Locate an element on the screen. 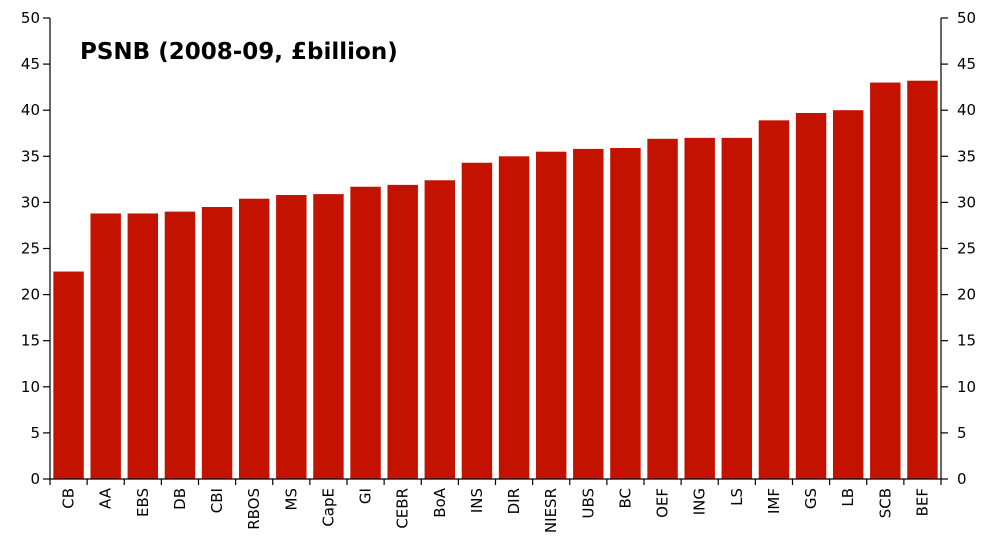 Image resolution: width=984 pixels, height=541 pixels. bar-cebr is located at coordinates (402, 331).